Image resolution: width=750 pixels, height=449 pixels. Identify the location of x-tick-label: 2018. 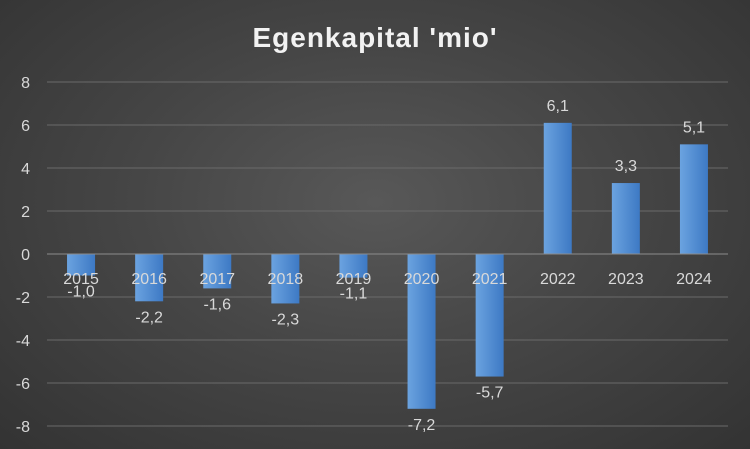
(286, 279).